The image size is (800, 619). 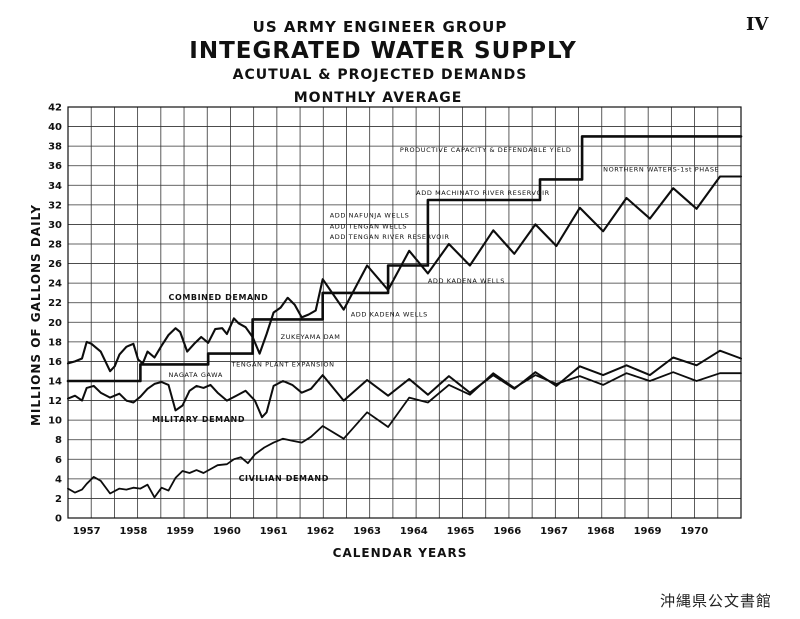 What do you see at coordinates (55, 225) in the screenshot?
I see `y-tick-label: 30` at bounding box center [55, 225].